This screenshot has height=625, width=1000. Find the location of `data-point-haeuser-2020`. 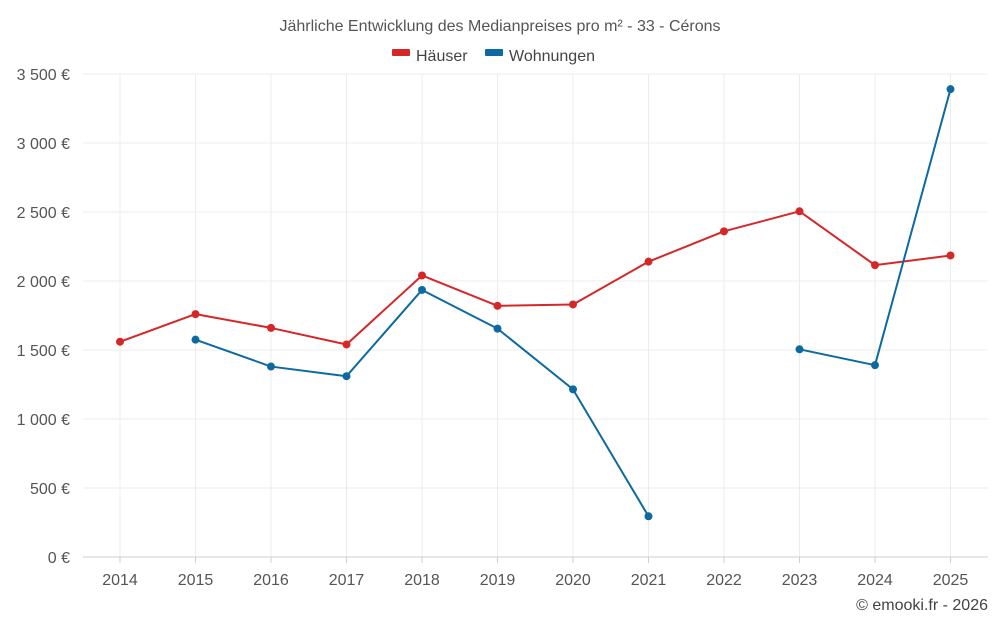

data-point-haeuser-2020 is located at coordinates (573, 304).